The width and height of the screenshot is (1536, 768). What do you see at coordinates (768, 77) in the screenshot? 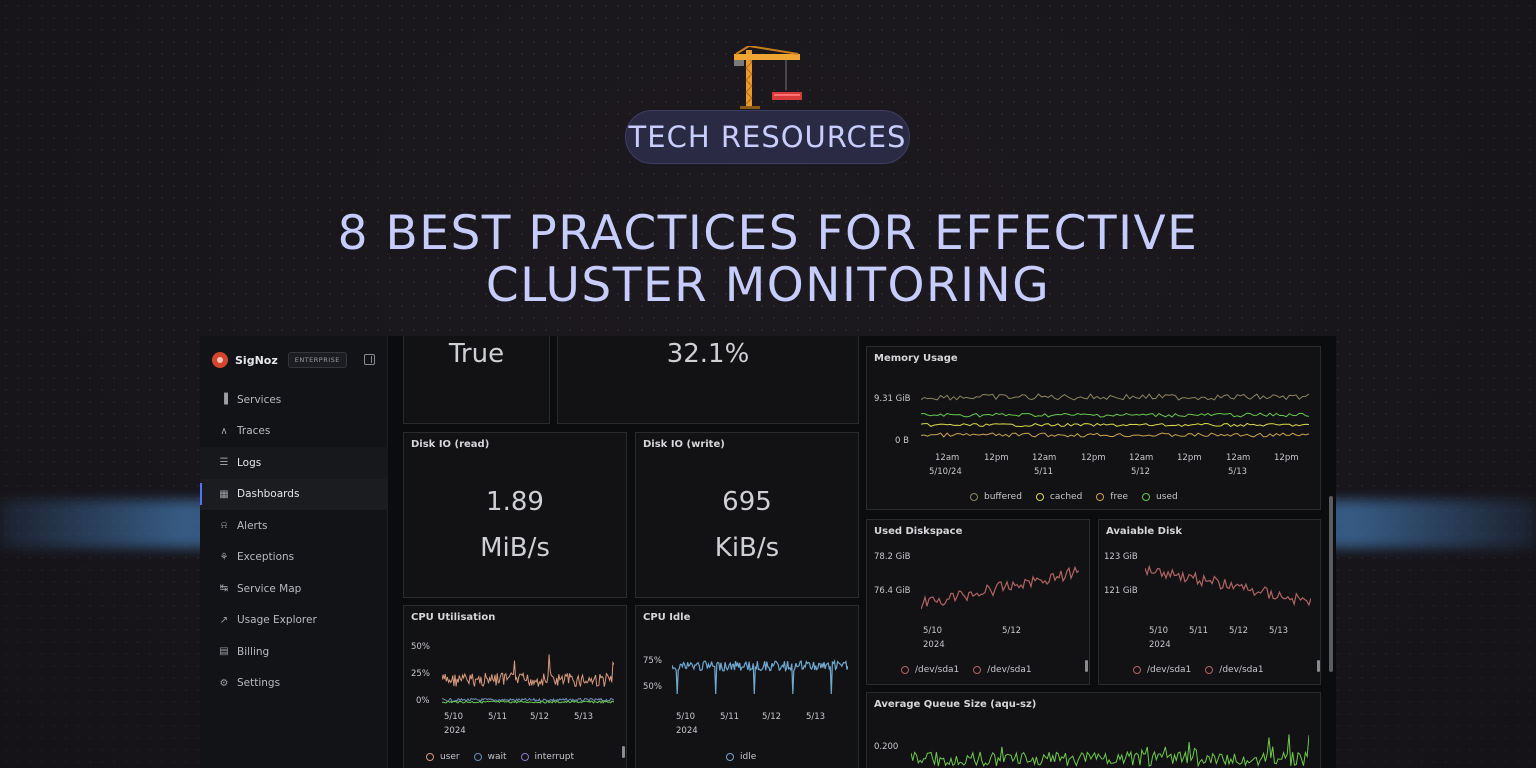
I see `crane-icon` at bounding box center [768, 77].